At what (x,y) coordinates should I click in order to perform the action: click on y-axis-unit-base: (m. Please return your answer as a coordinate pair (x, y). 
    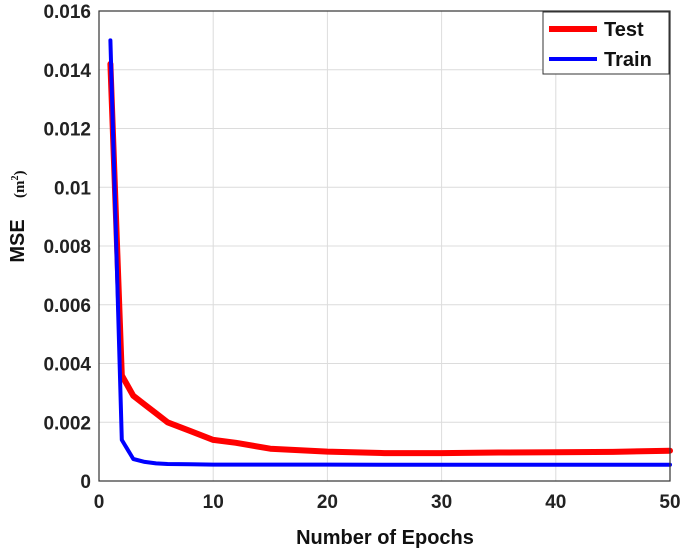
    Looking at the image, I should click on (20, 189).